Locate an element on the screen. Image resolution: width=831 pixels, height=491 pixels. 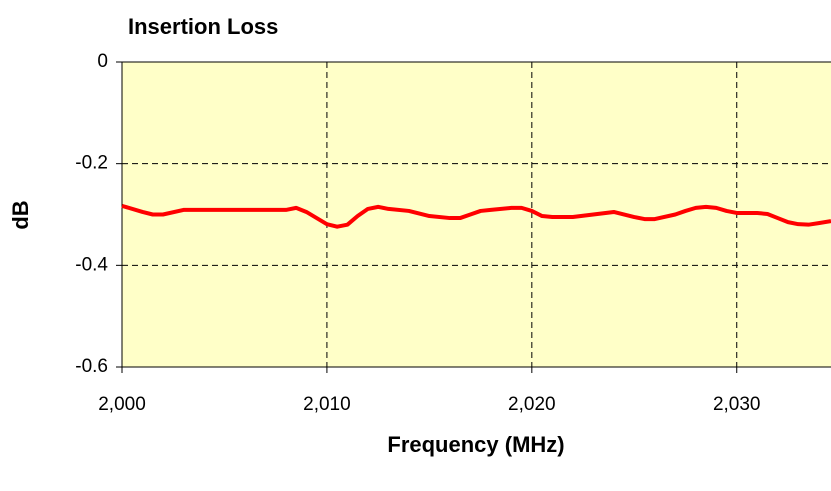
chart-title: Insertion Loss is located at coordinates (203, 26).